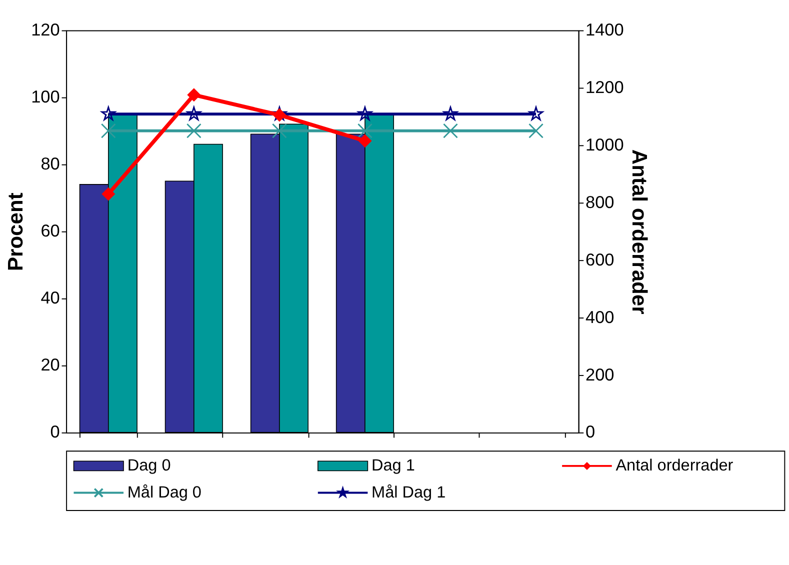 The image size is (789, 565). Describe the element at coordinates (149, 465) in the screenshot. I see `legend-label: Dag 0` at that location.